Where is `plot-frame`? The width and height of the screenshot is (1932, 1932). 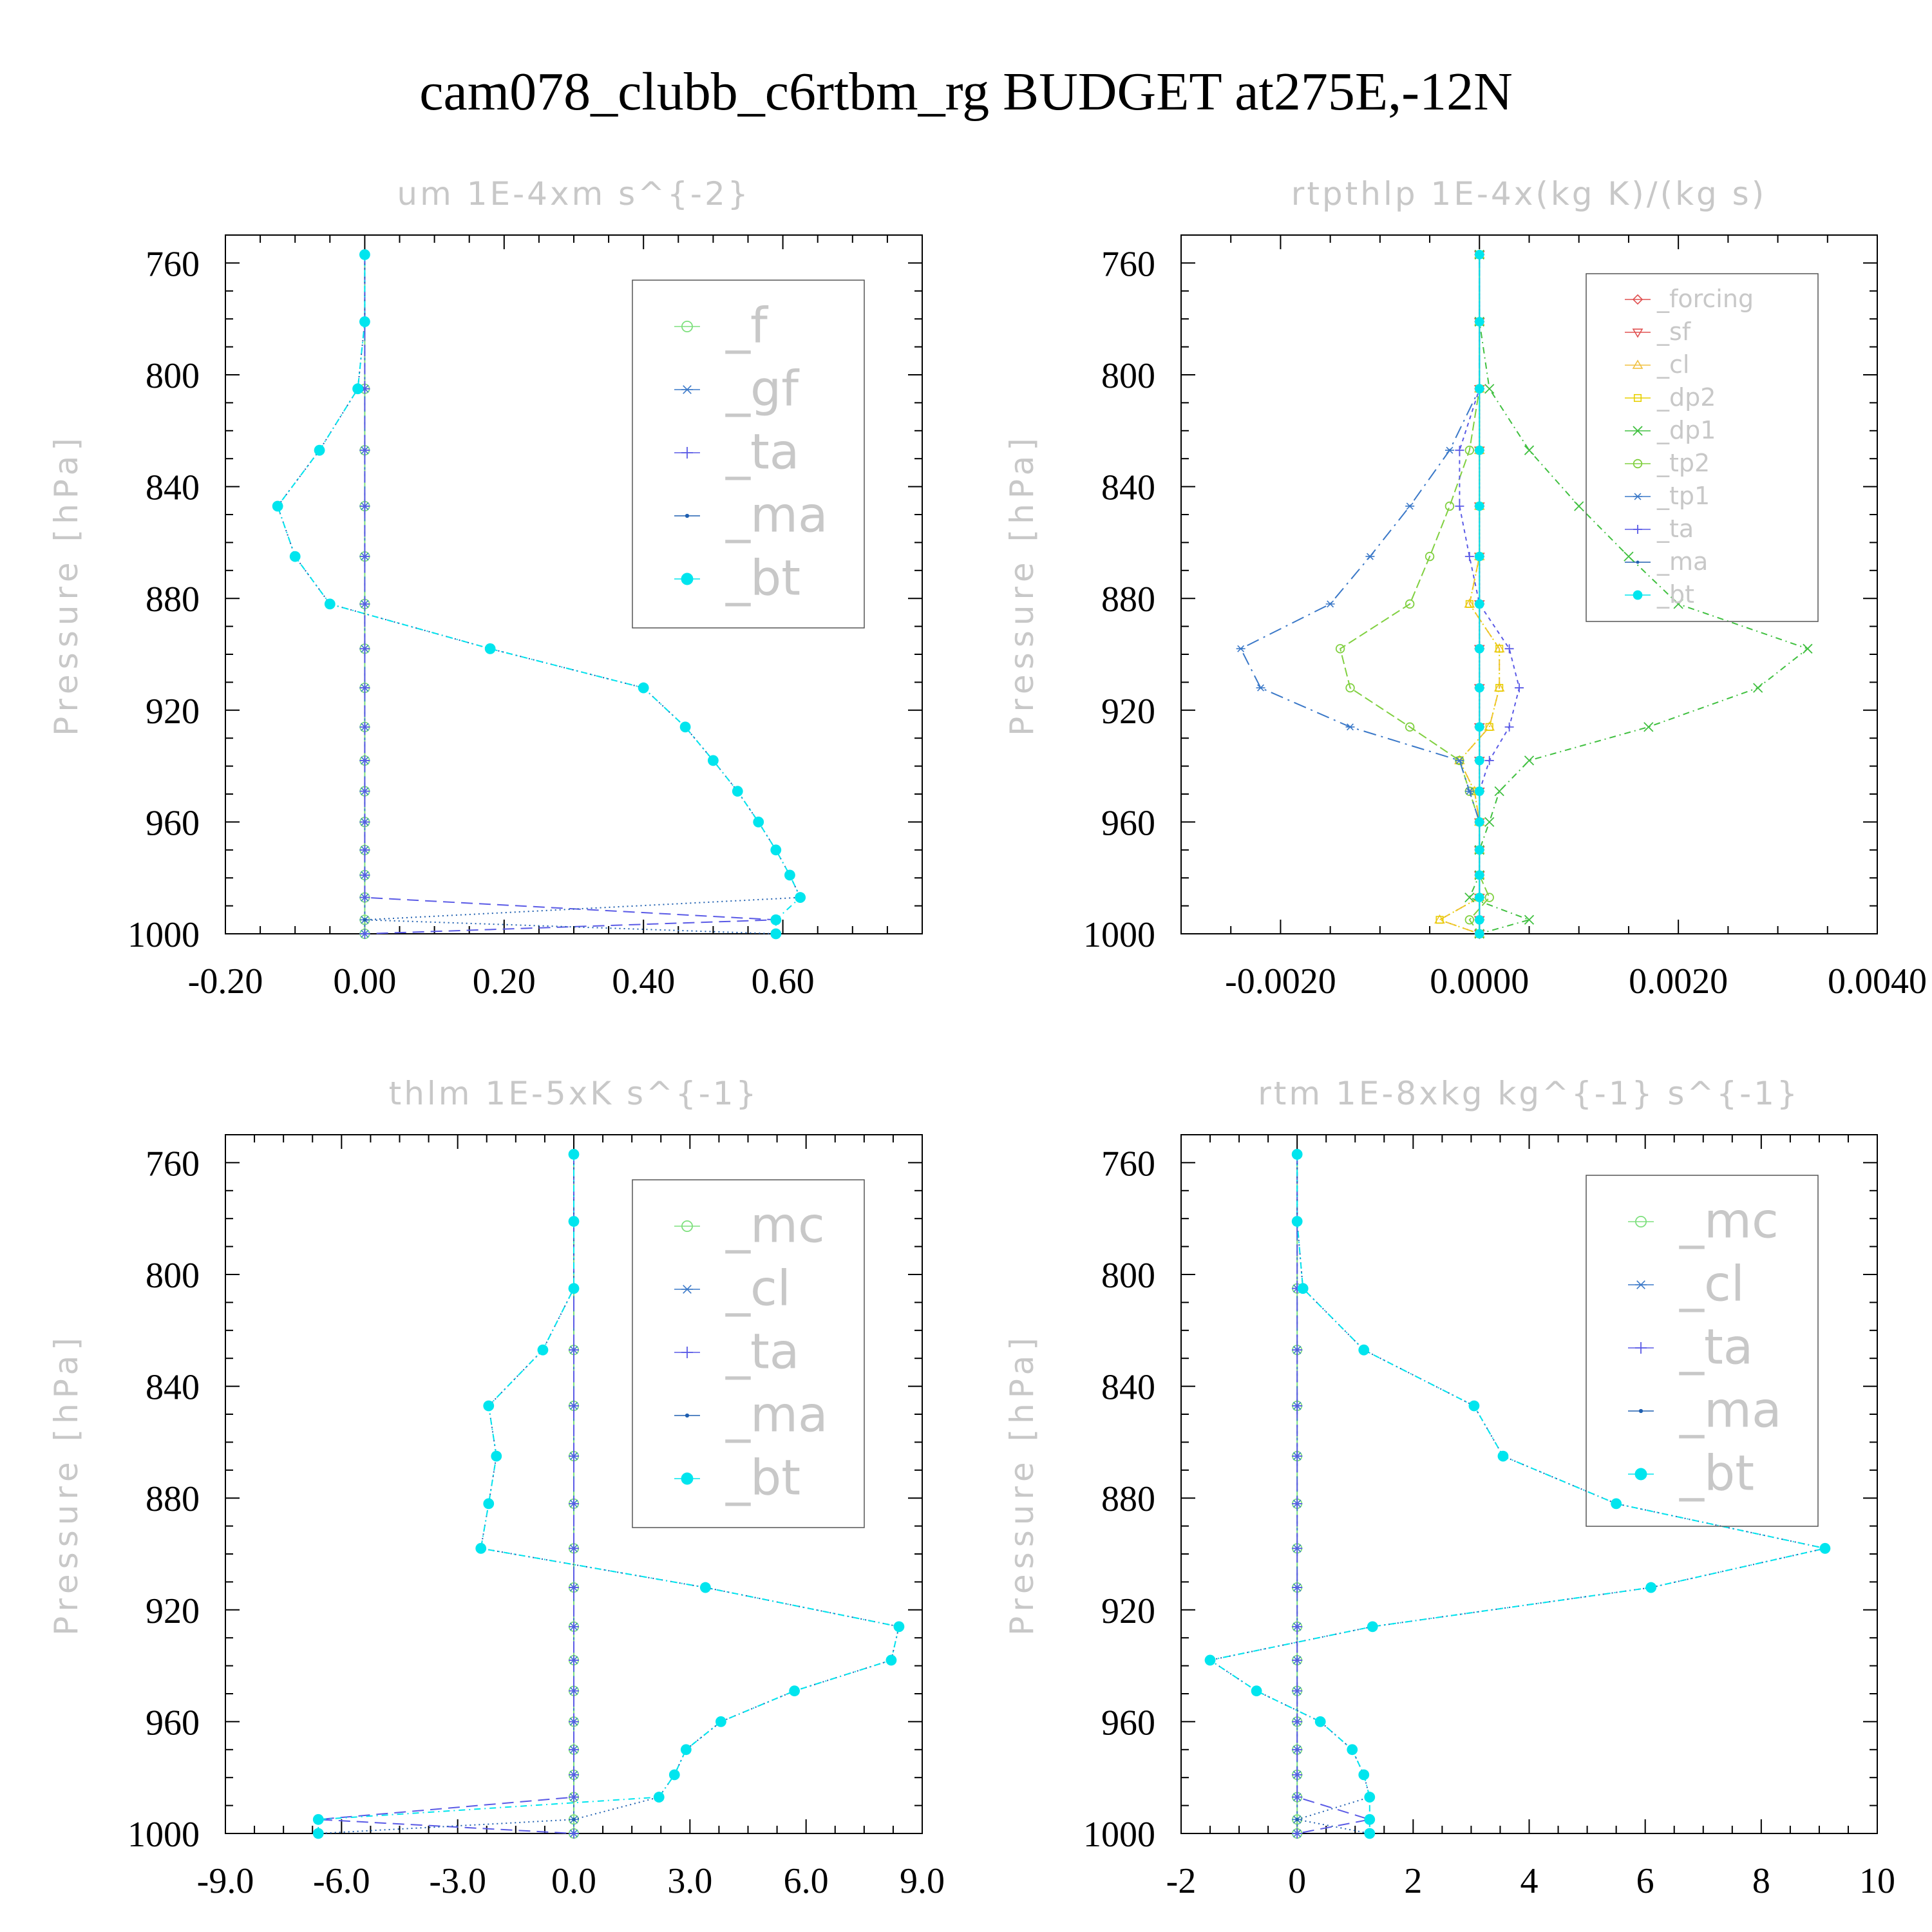
plot-frame is located at coordinates (1529, 1484).